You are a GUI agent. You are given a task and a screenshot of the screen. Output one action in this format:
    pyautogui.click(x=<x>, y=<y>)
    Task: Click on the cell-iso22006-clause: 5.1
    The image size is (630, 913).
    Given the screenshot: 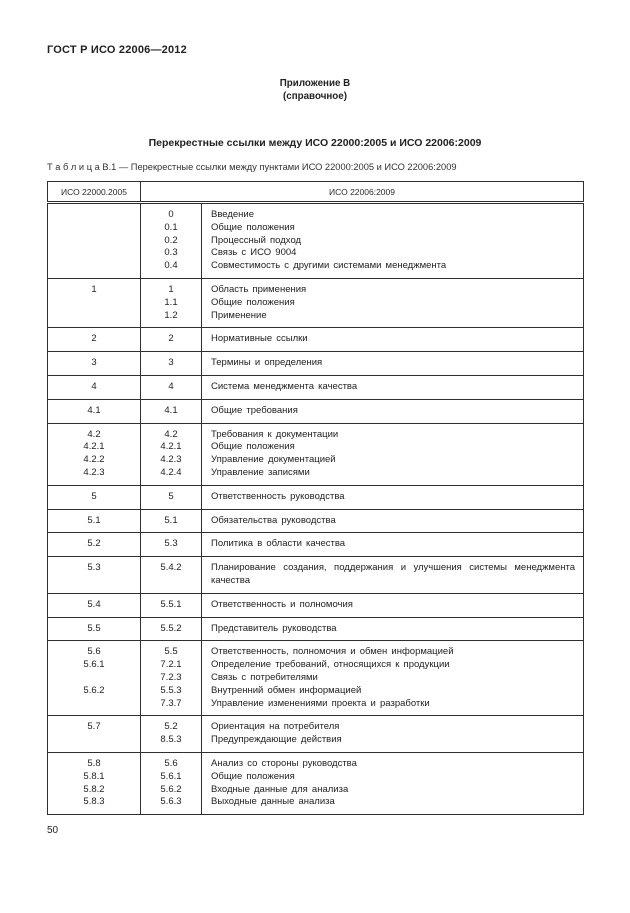 What is the action you would take?
    pyautogui.click(x=171, y=521)
    